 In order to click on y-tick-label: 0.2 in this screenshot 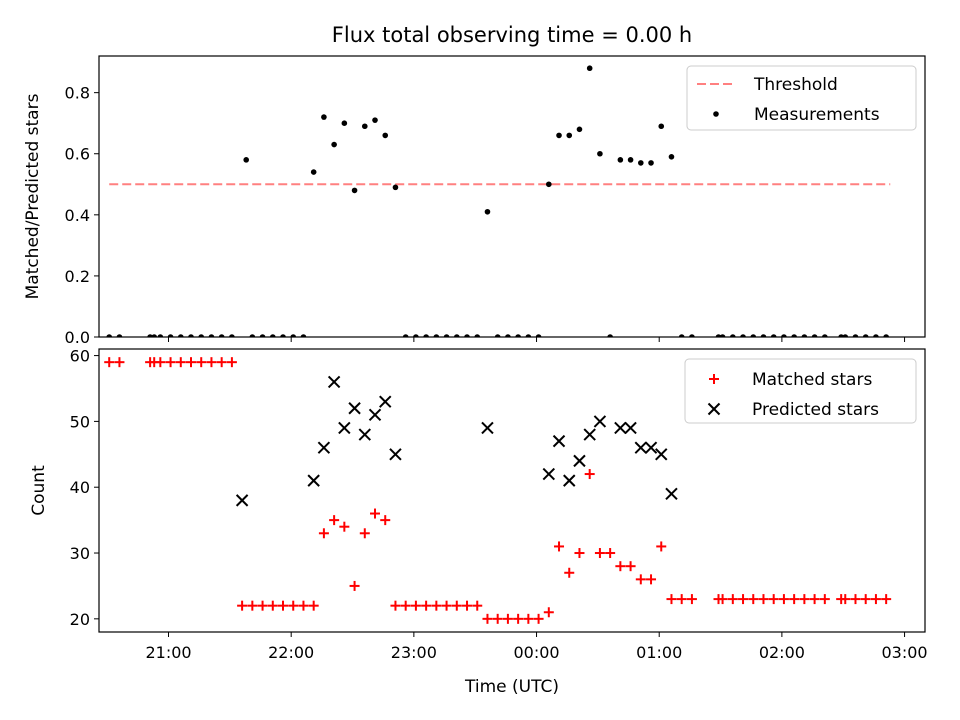, I will do `click(77, 276)`.